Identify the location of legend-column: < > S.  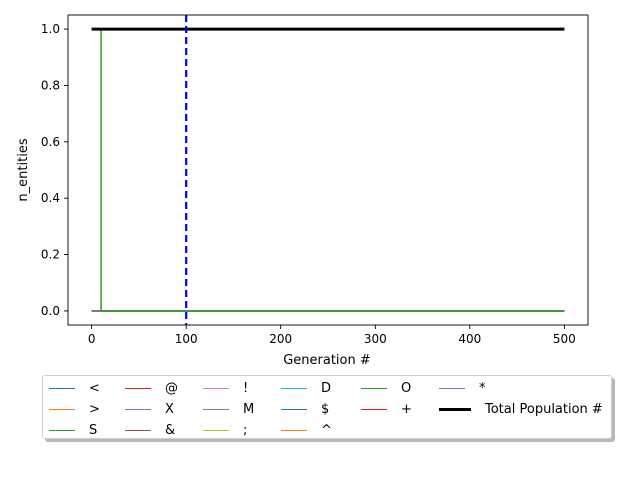
(74, 409).